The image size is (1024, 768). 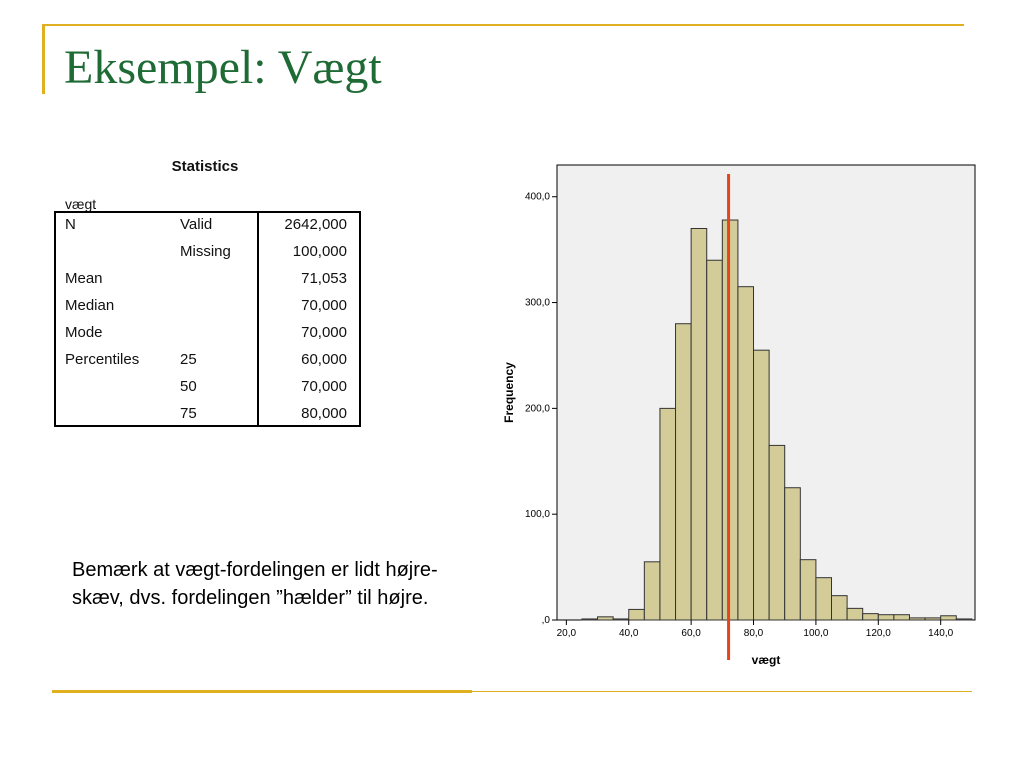 What do you see at coordinates (207, 306) in the screenshot?
I see `stats-row: Median 70,000` at bounding box center [207, 306].